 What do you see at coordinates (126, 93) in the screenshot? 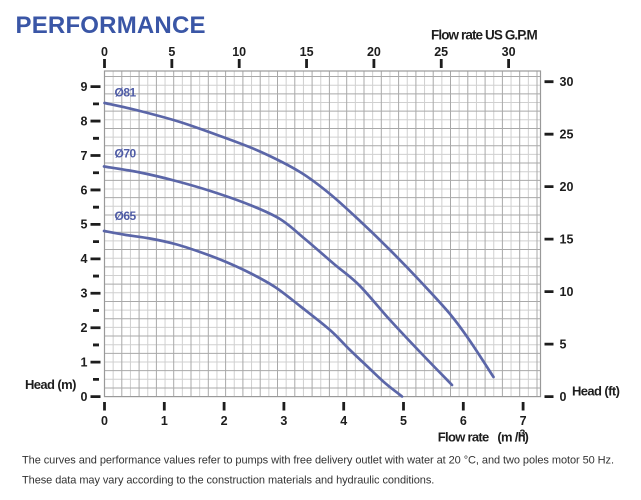
I see `svg-text: Ø81` at bounding box center [126, 93].